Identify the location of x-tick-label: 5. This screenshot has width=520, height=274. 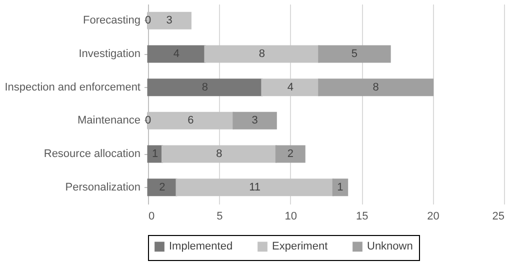
(219, 216).